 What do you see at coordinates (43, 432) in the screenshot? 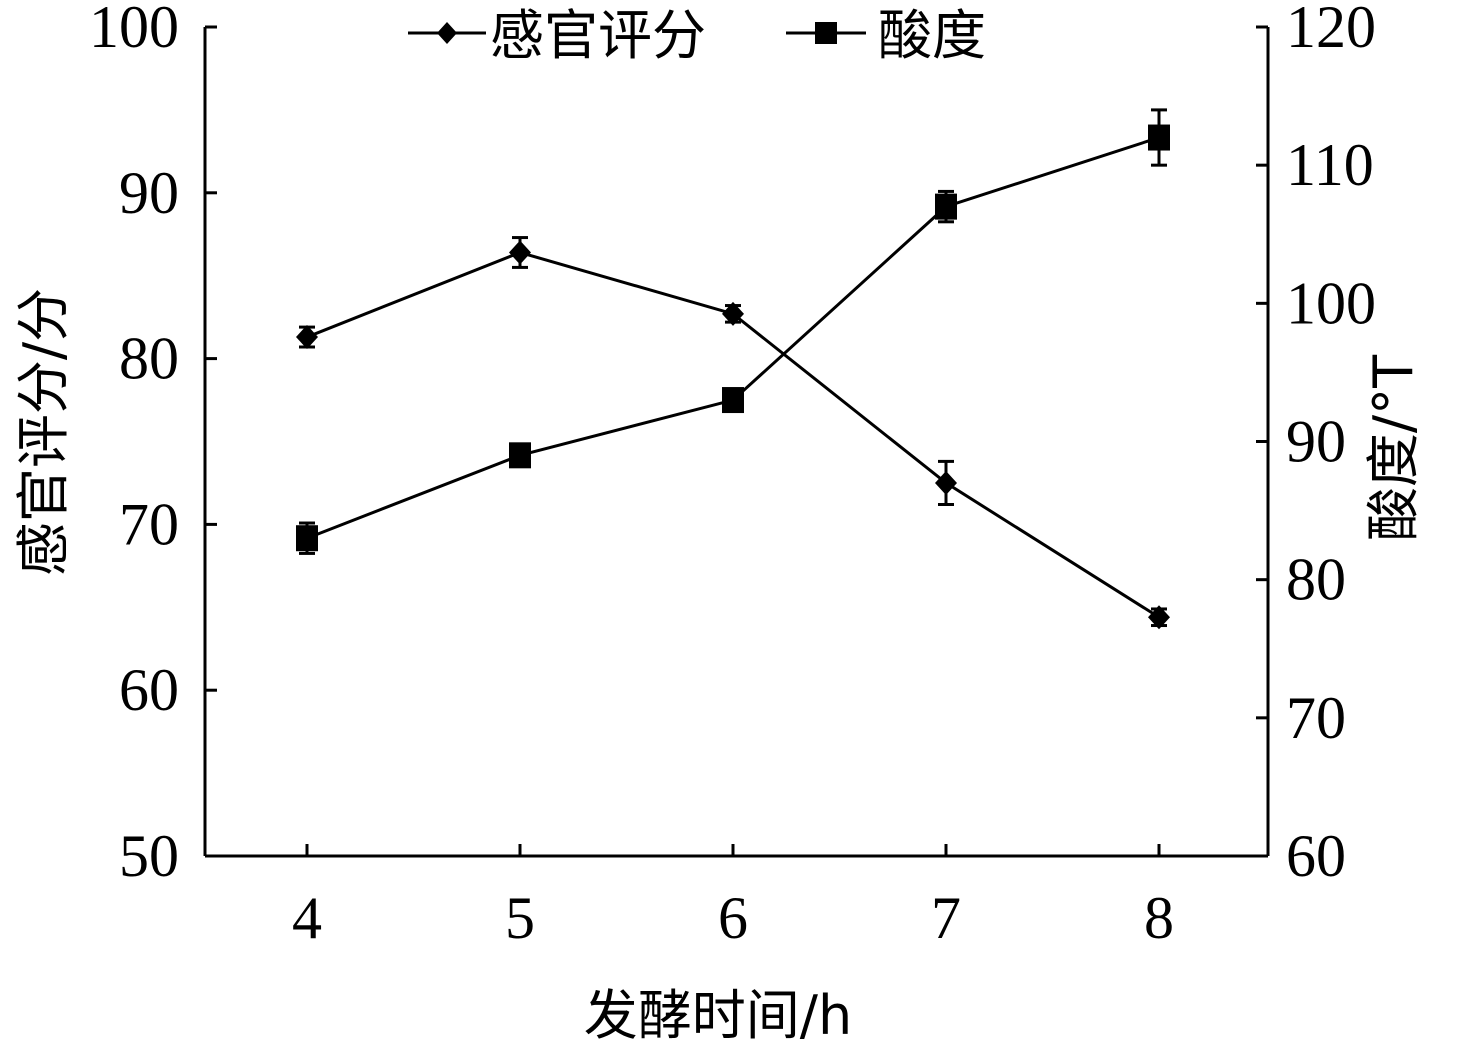
I see `left-y-axis-title: 感官评分/分` at bounding box center [43, 432].